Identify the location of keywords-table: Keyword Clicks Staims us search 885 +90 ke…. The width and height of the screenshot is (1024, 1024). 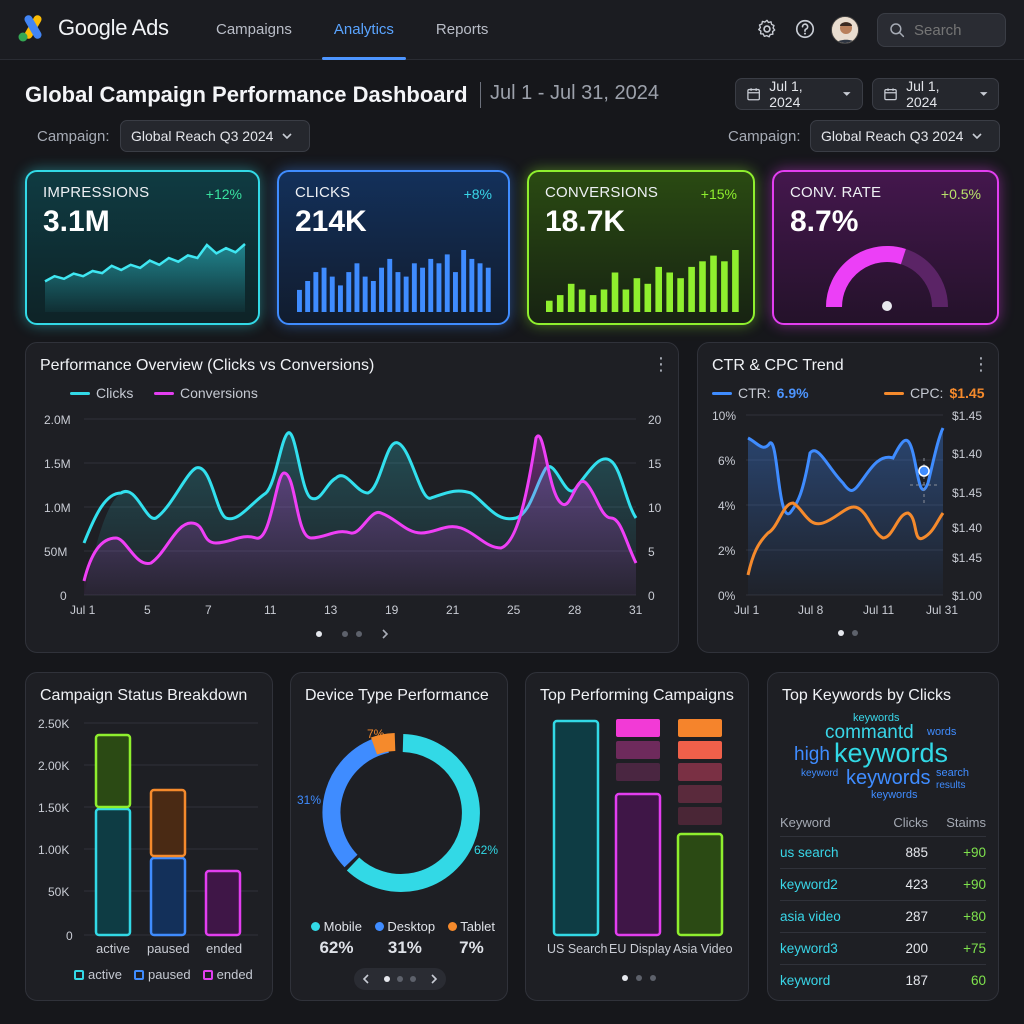
(883, 902).